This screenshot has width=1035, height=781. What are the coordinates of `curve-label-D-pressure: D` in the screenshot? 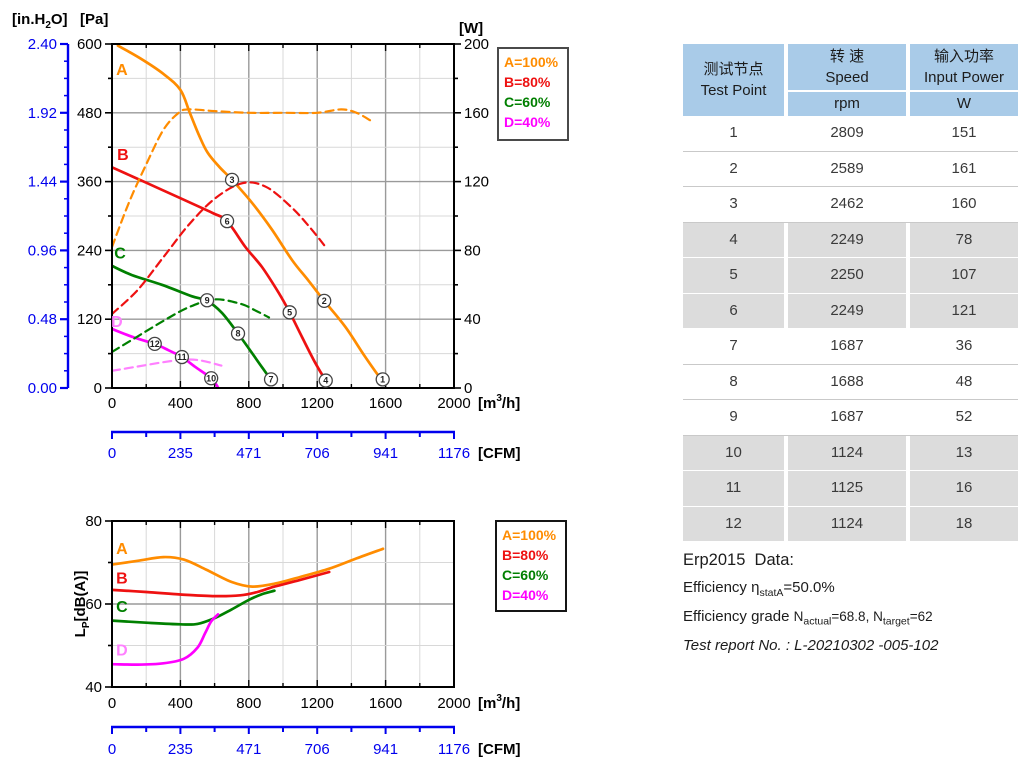 It's located at (117, 322).